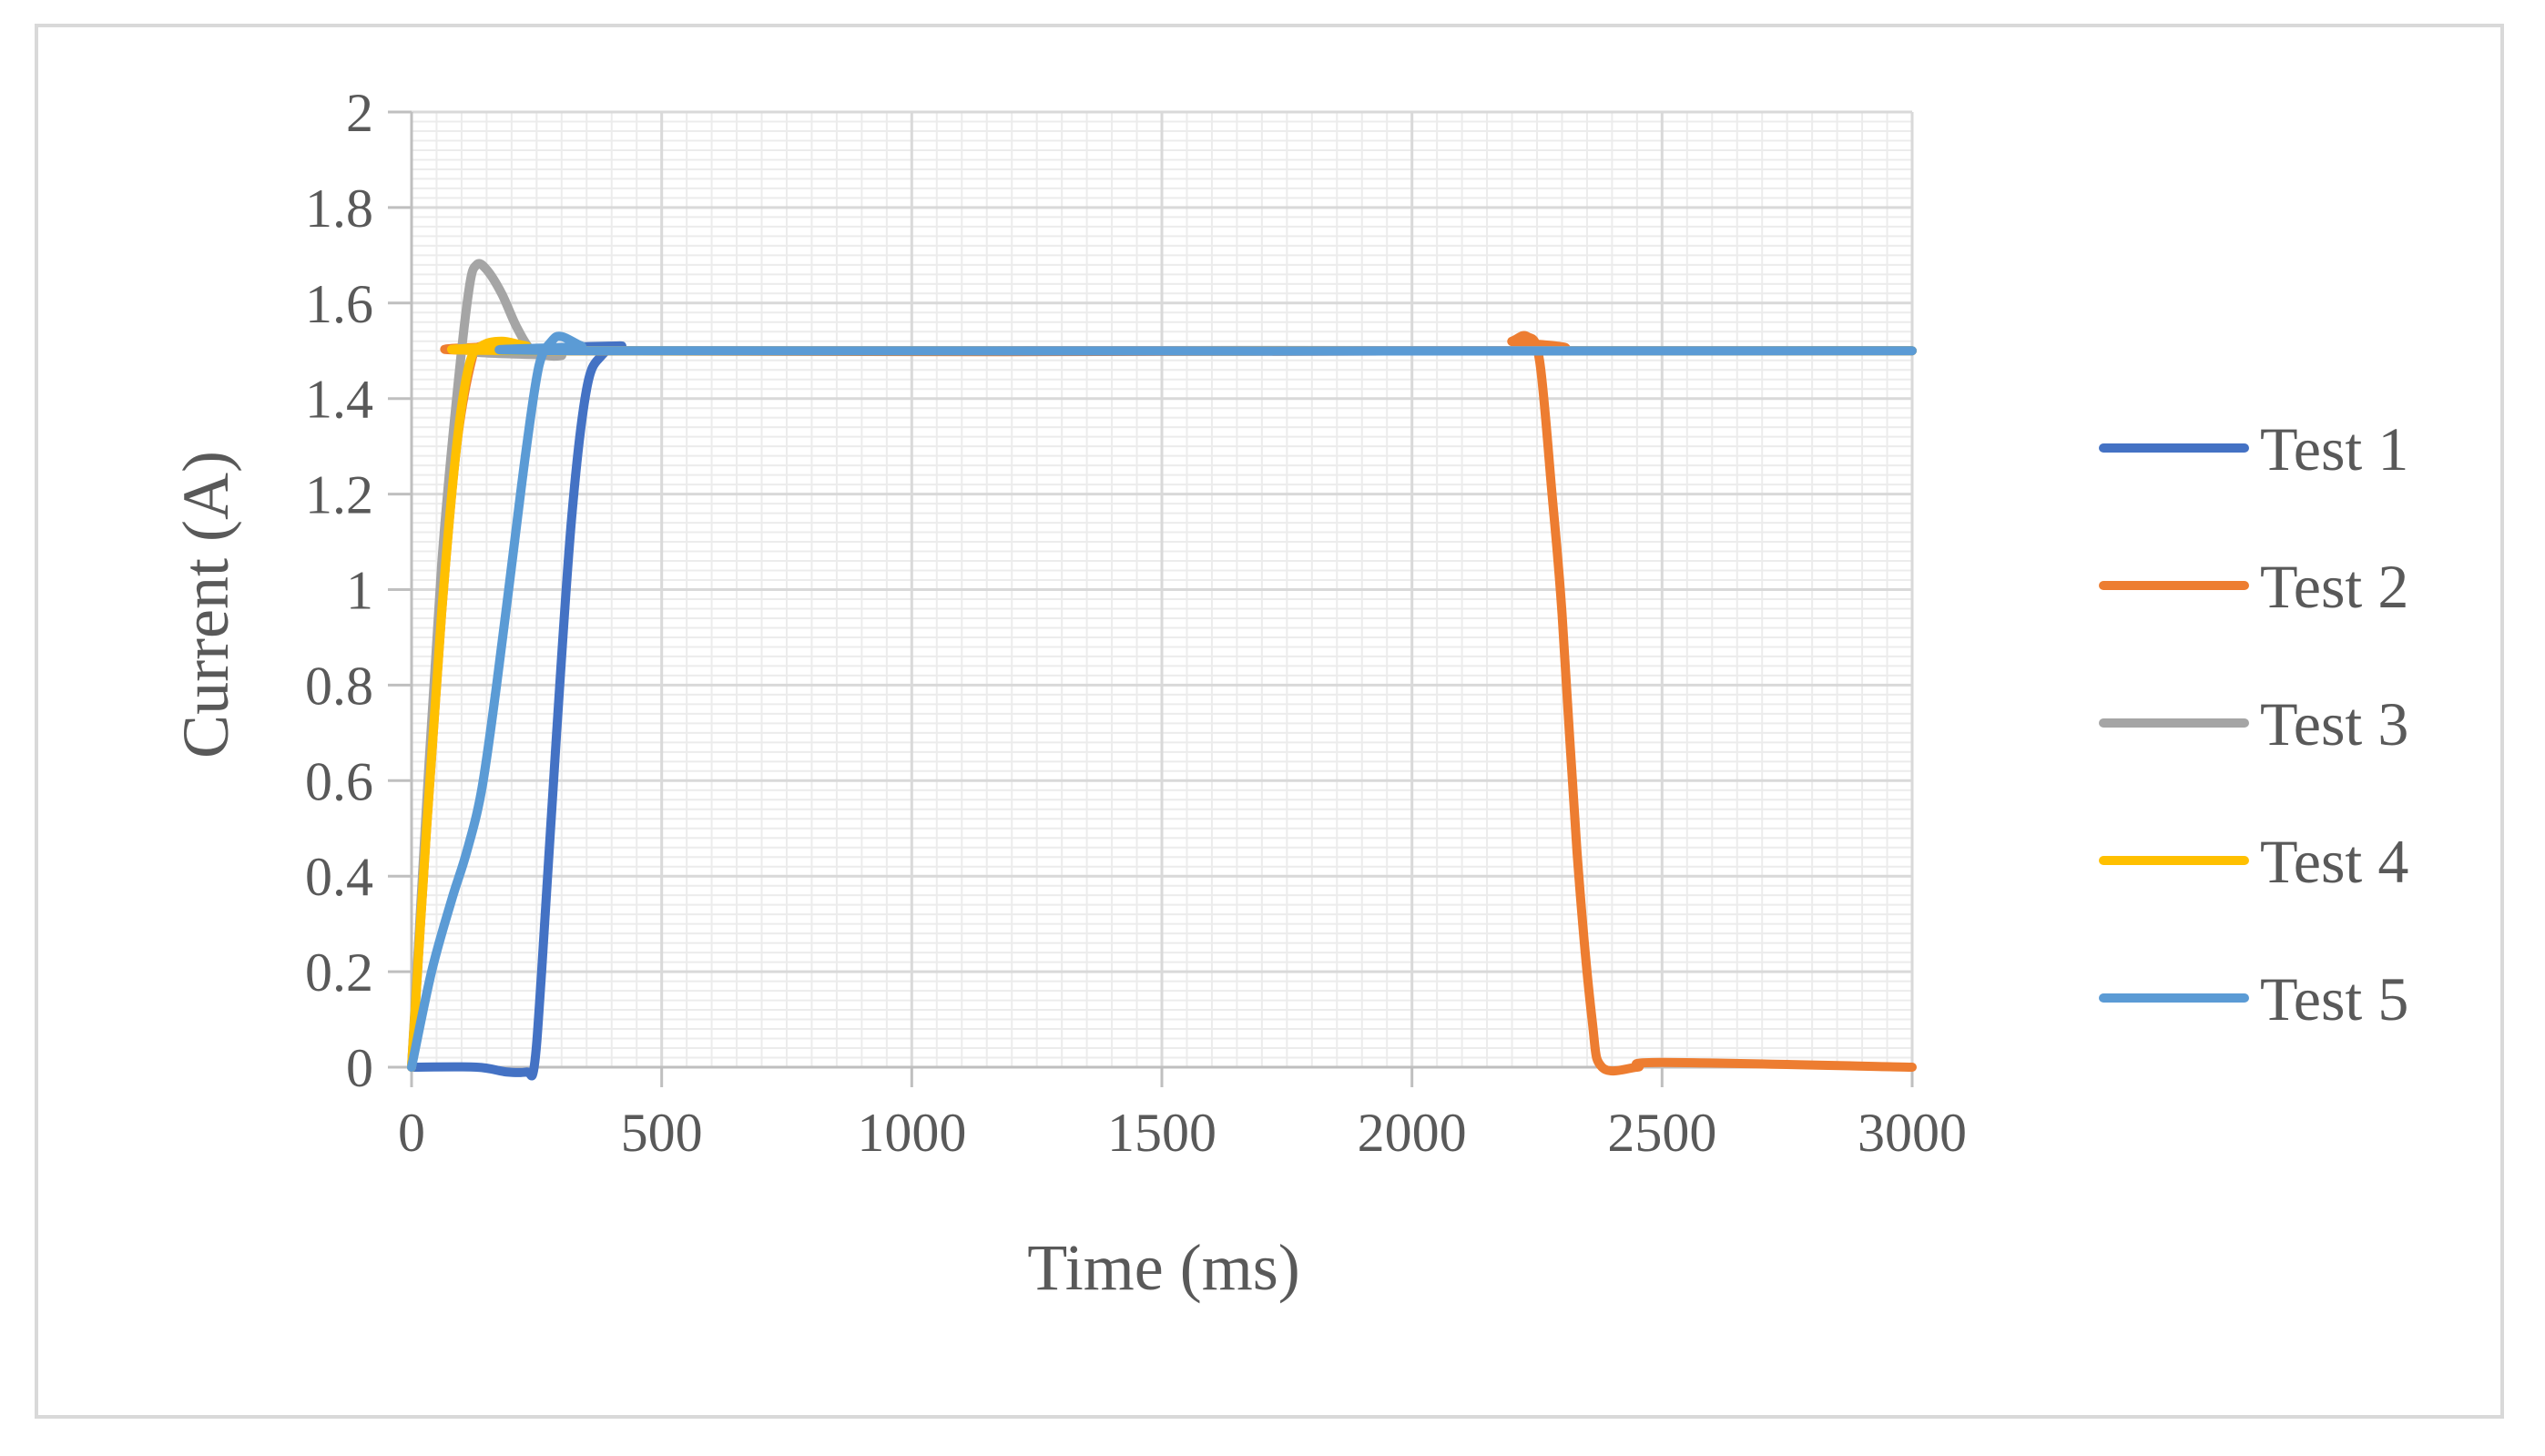 The height and width of the screenshot is (1456, 2545). Describe the element at coordinates (339, 208) in the screenshot. I see `y-tick-label: 1.8` at that location.